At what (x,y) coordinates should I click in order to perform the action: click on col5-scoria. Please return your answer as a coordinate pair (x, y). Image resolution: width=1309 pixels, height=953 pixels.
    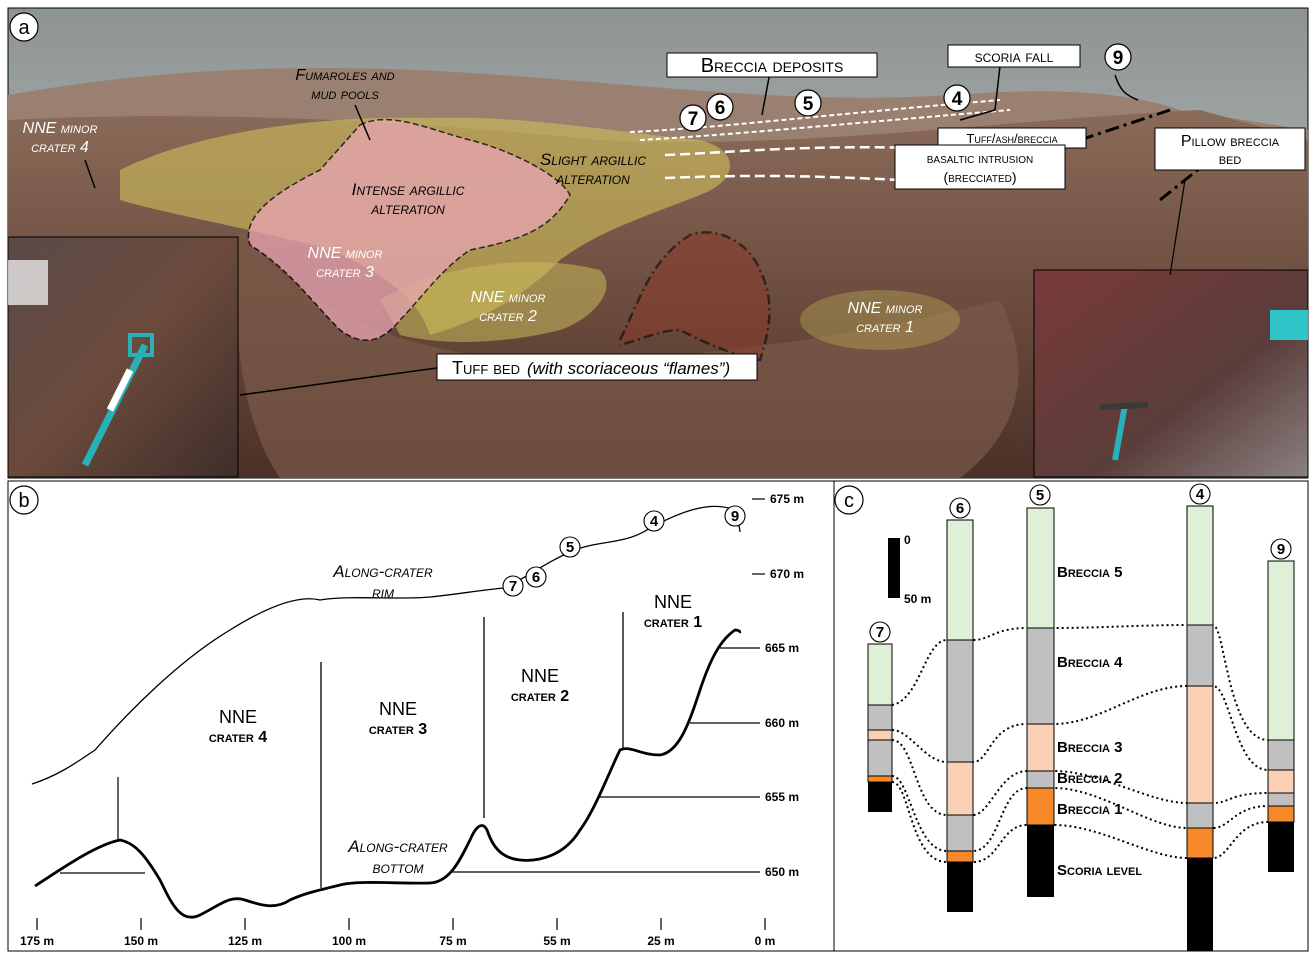
    Looking at the image, I should click on (1040, 861).